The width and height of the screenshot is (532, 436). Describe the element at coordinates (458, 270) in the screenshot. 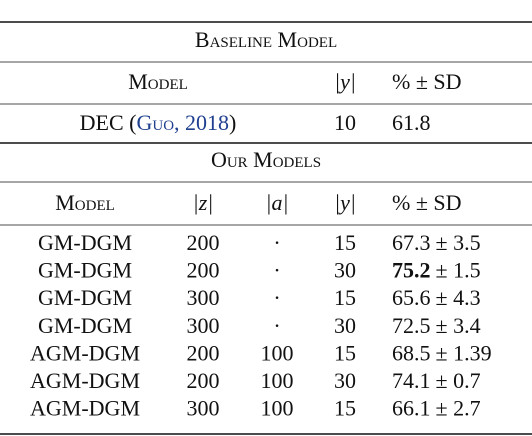

I see `sd: ± 1.5` at that location.